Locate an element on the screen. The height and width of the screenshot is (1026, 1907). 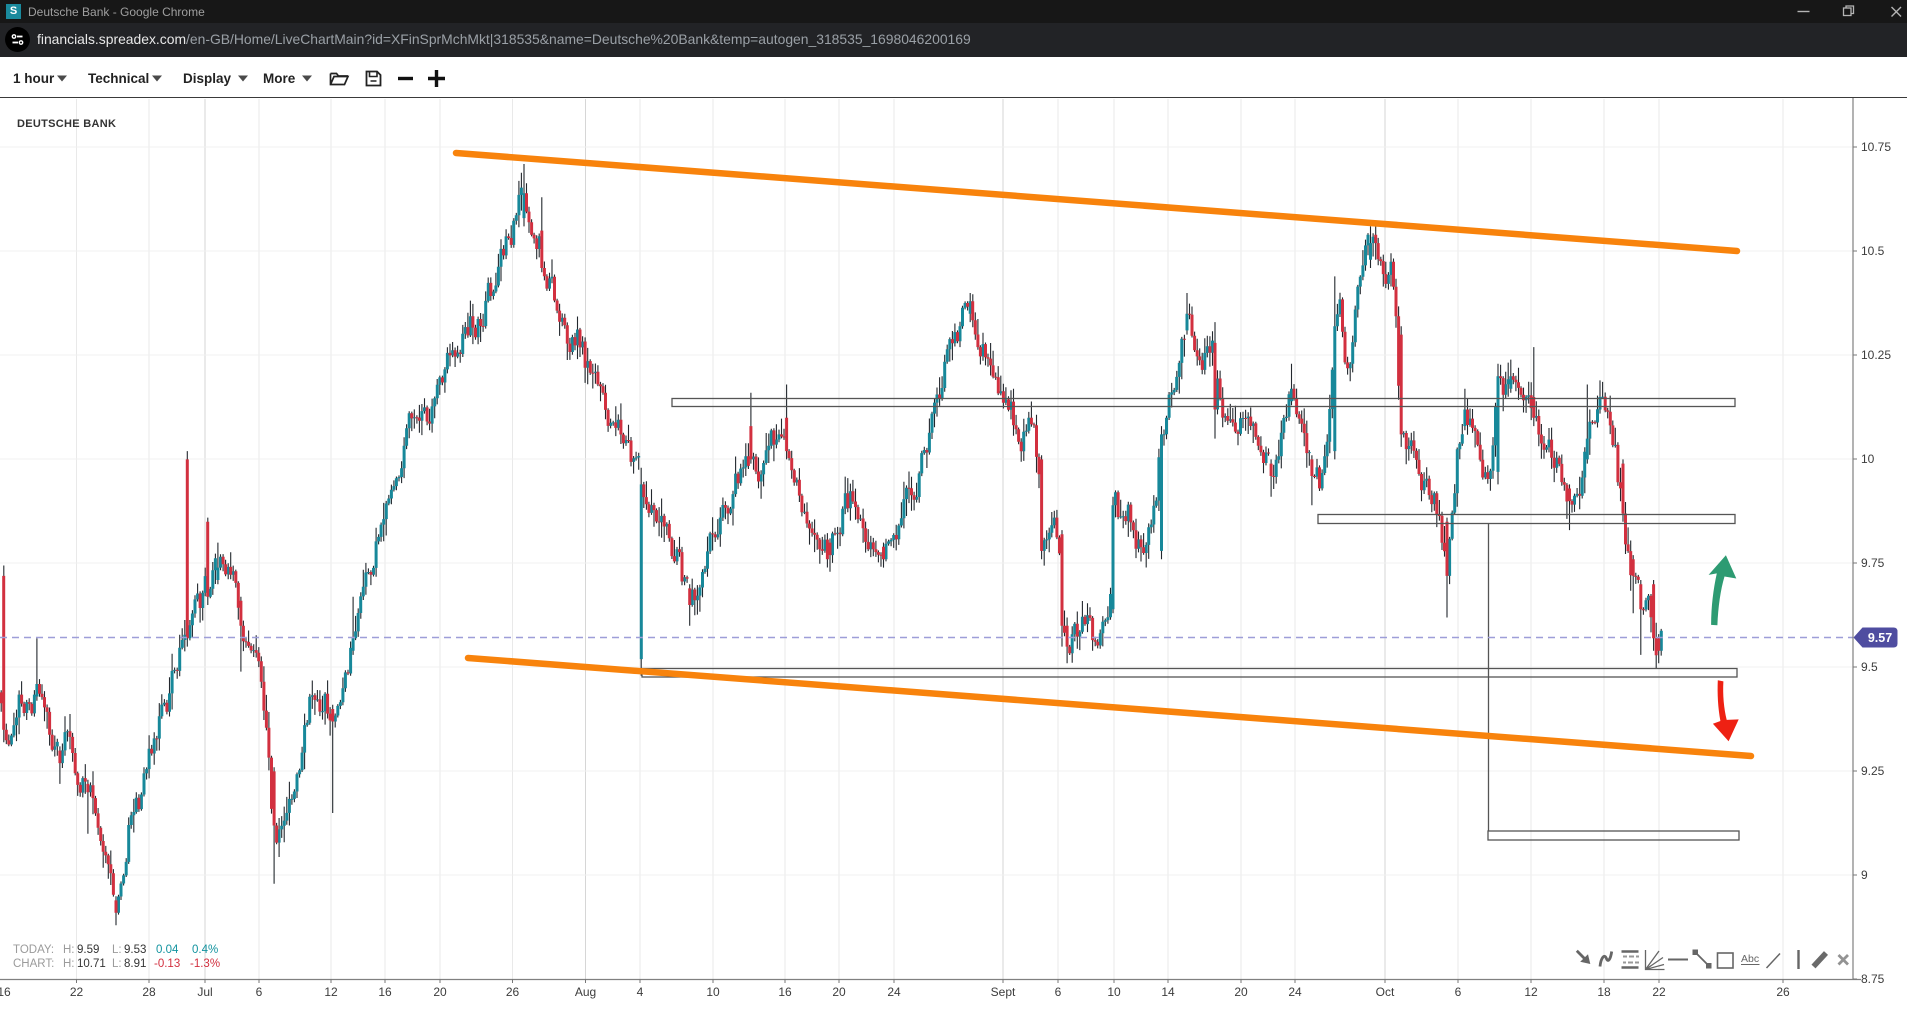
svg-text: 18 is located at coordinates (1604, 992).